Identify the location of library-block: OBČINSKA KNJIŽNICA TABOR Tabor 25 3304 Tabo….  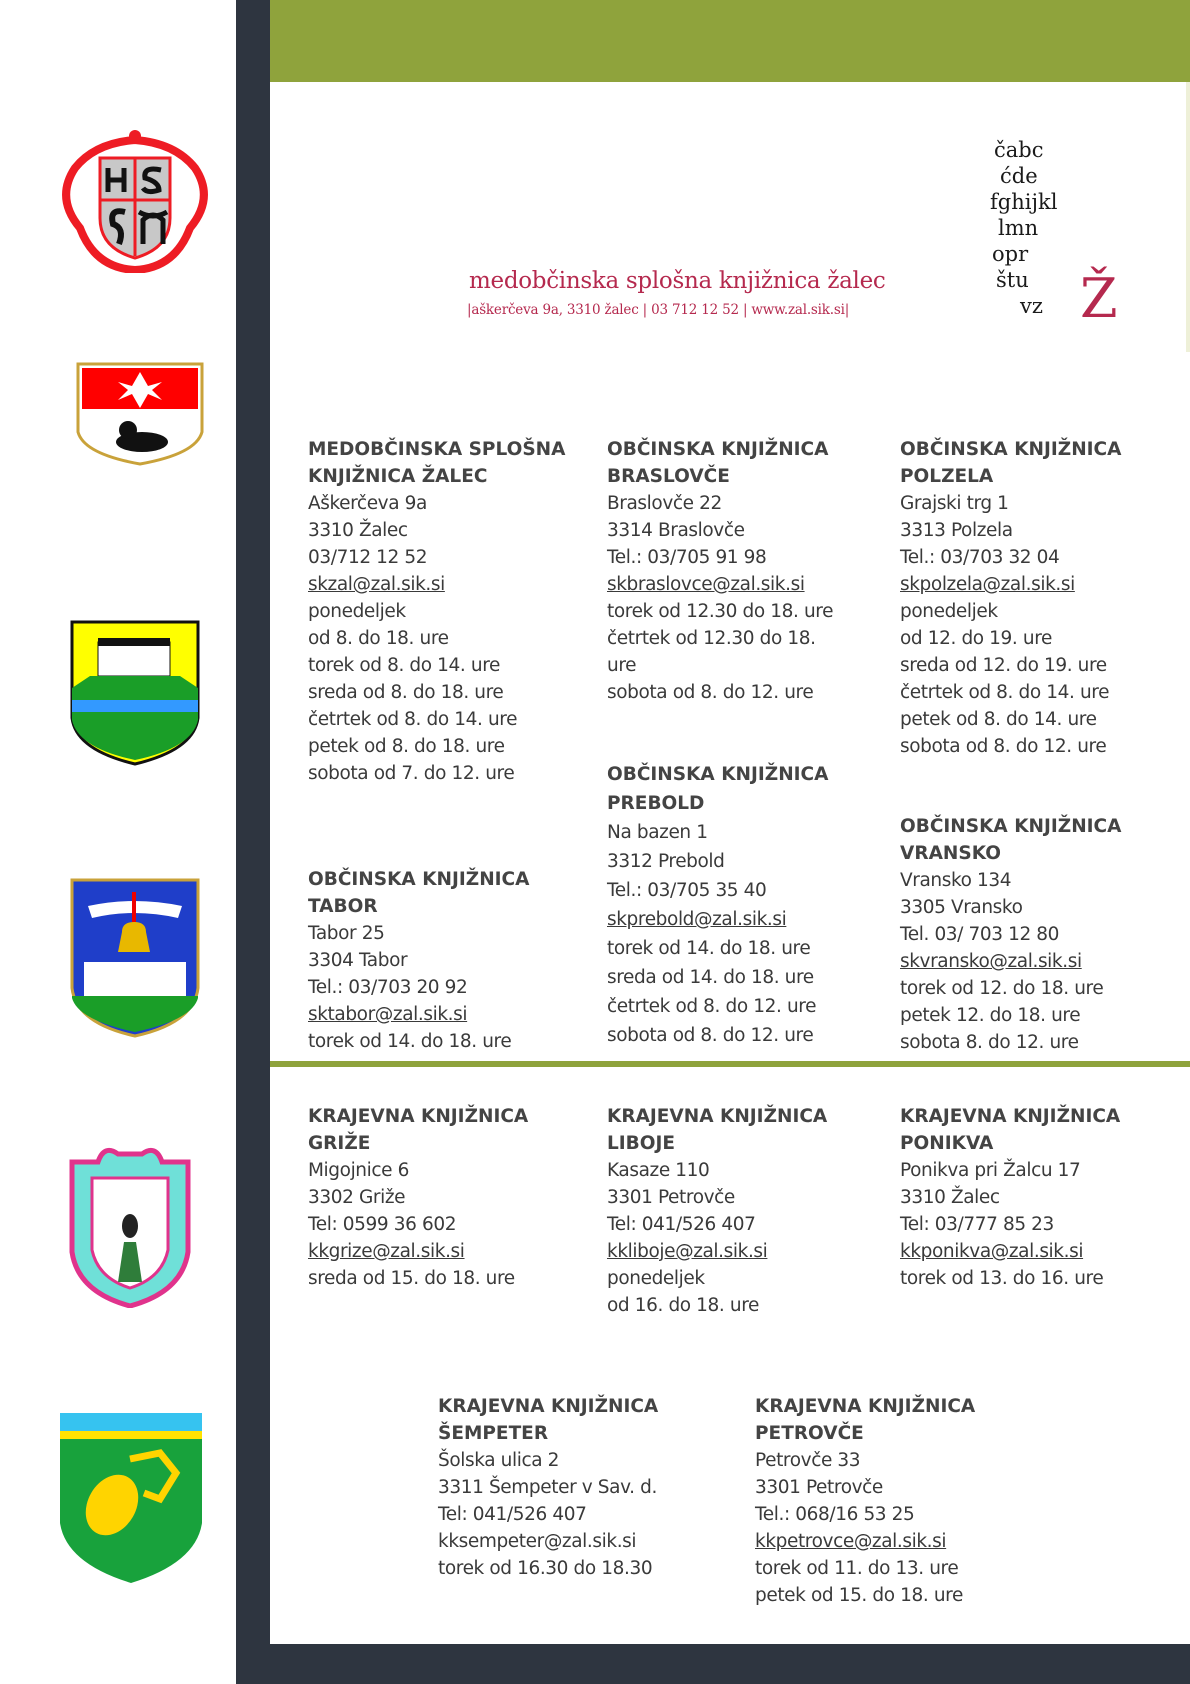
(418, 960).